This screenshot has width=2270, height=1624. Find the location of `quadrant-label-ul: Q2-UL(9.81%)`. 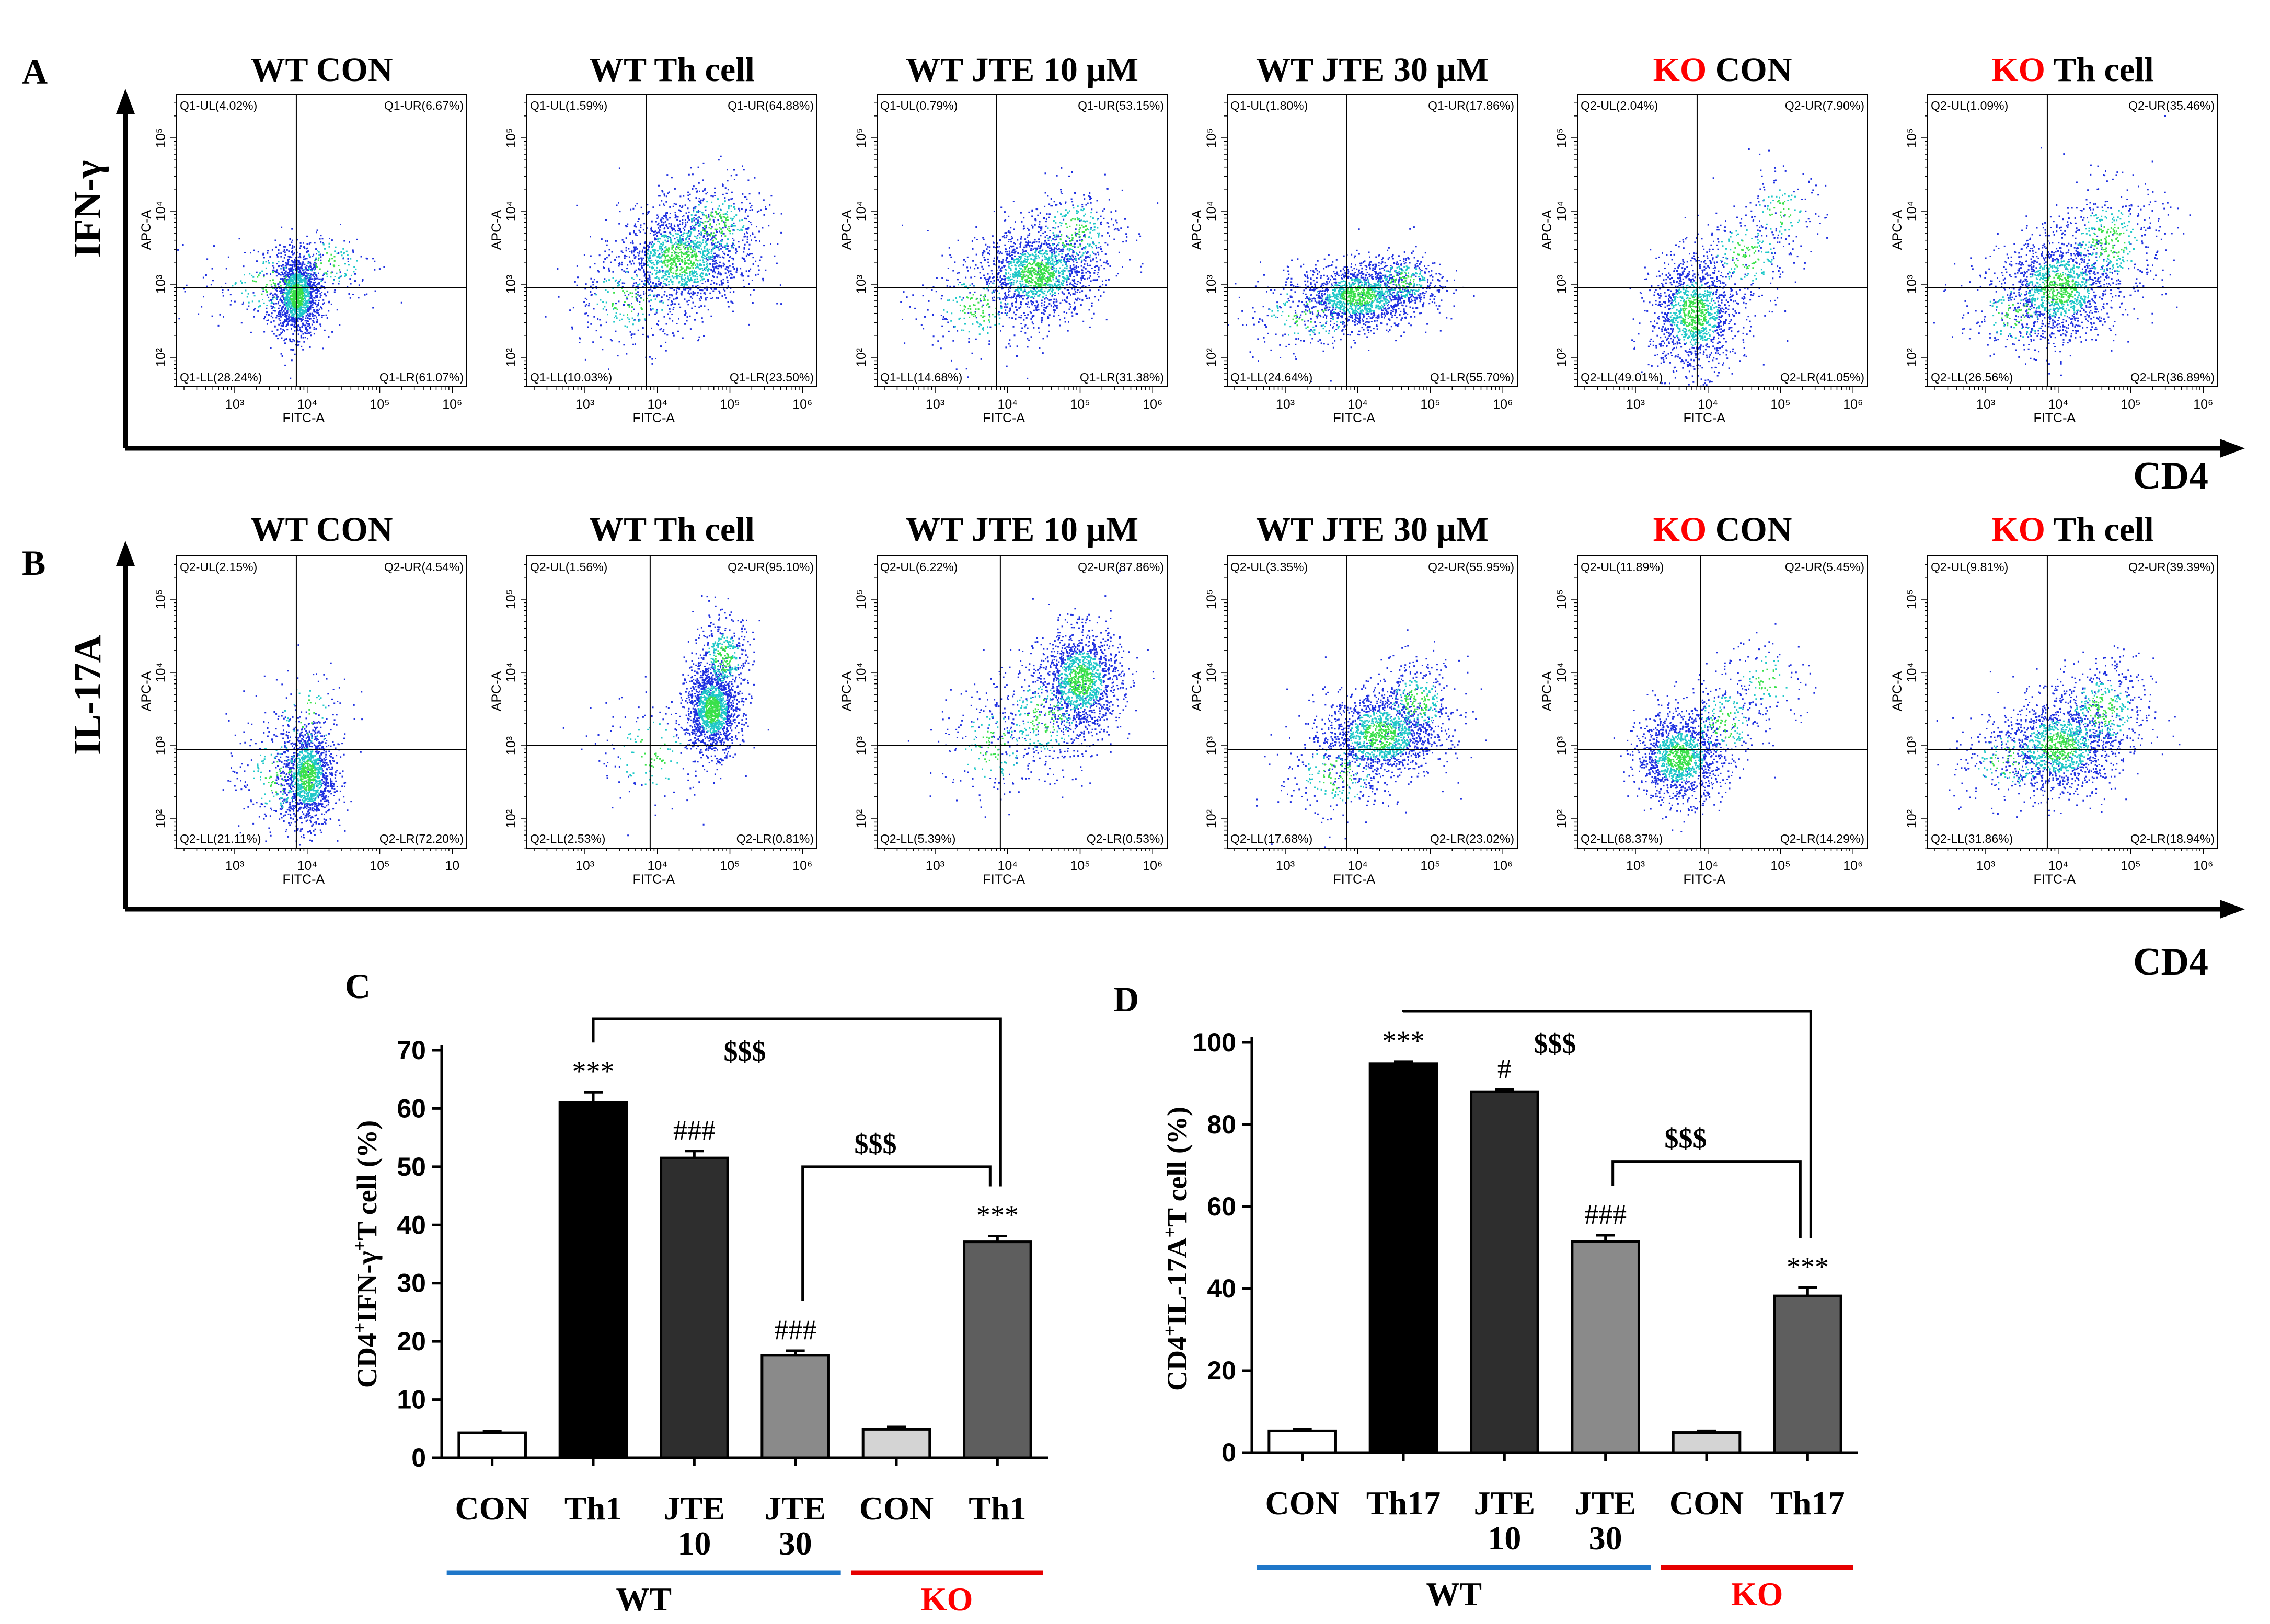

quadrant-label-ul: Q2-UL(9.81%) is located at coordinates (1969, 567).